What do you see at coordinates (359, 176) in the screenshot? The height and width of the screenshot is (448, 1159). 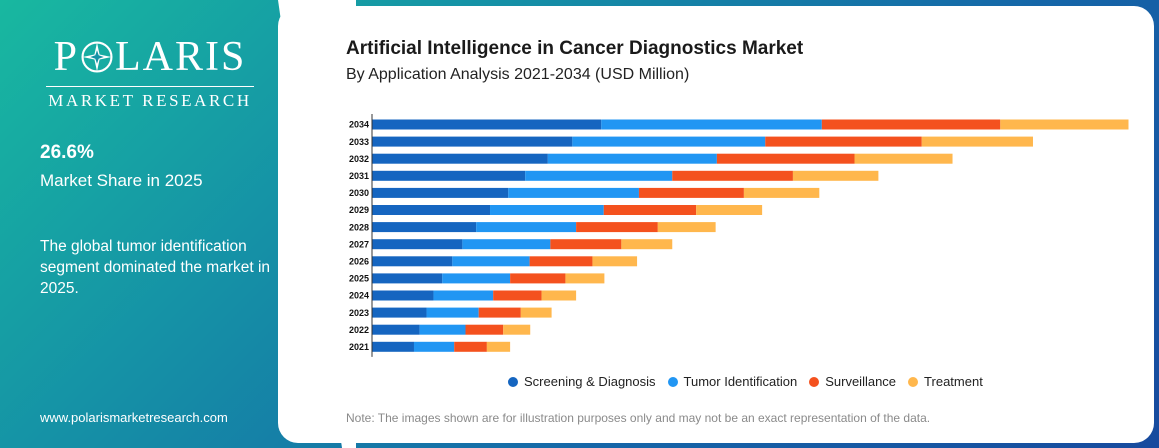 I see `y-tick-label-2031: 2031` at bounding box center [359, 176].